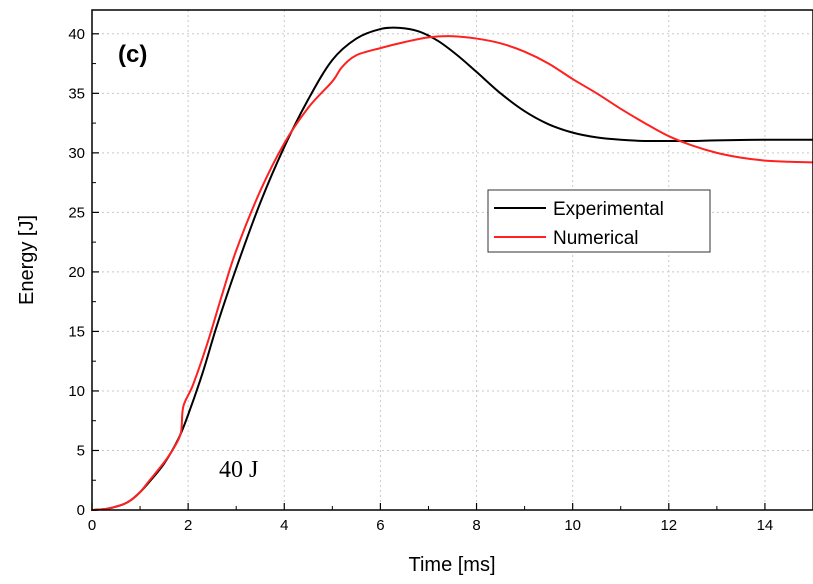 This screenshot has width=813, height=584. What do you see at coordinates (238, 470) in the screenshot?
I see `energy-annotation: 40 J` at bounding box center [238, 470].